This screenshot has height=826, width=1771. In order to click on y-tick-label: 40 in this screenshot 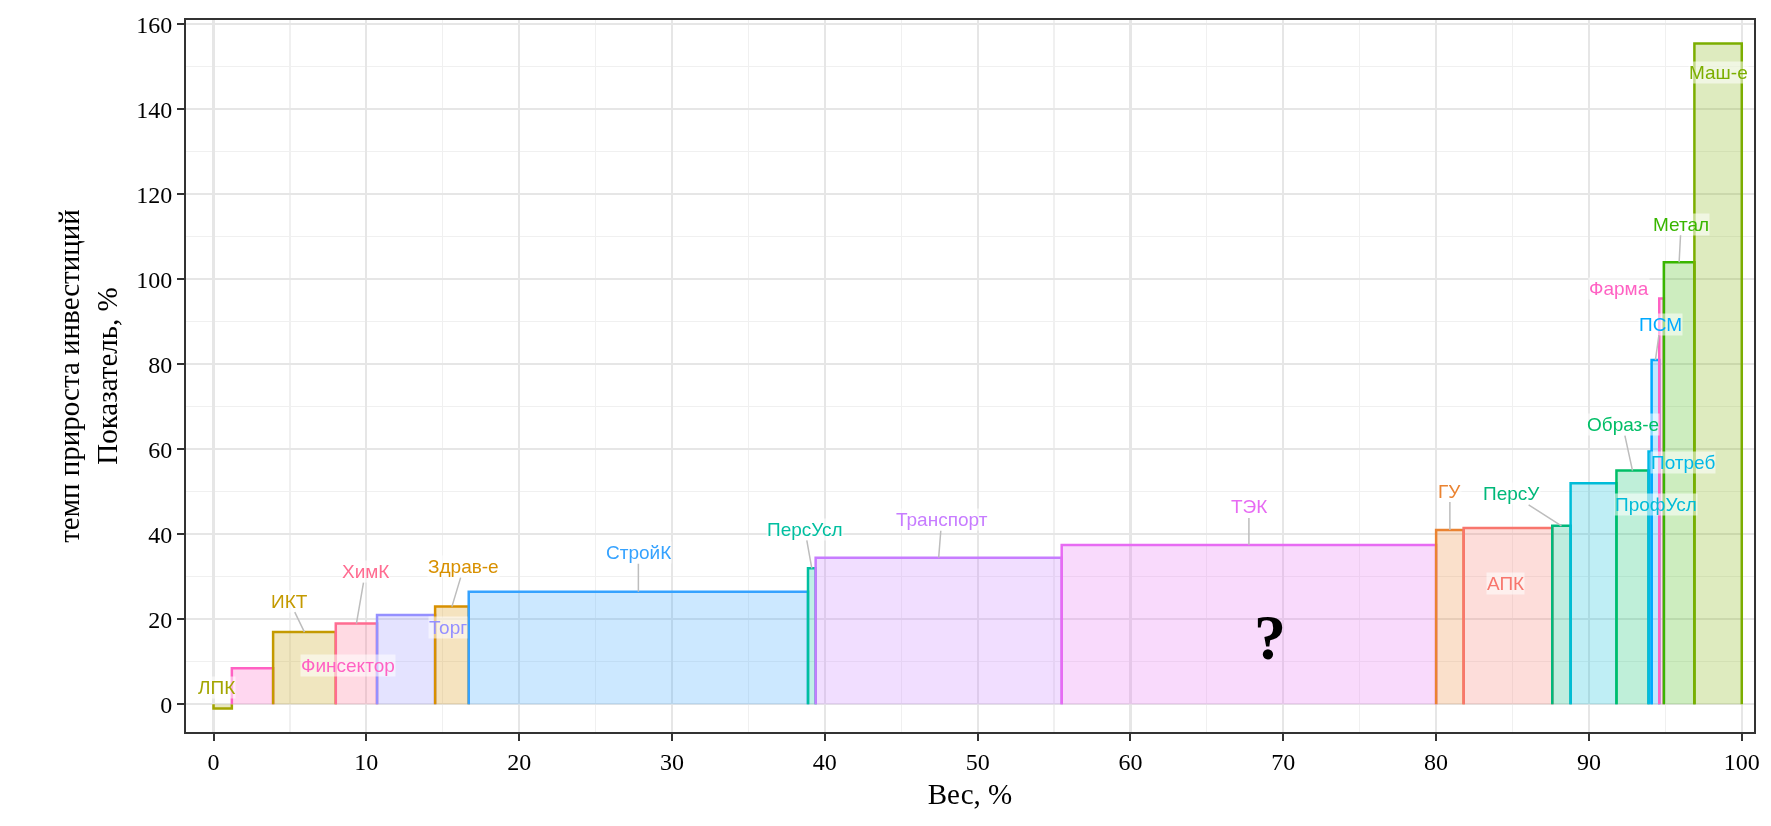, I will do `click(160, 534)`.